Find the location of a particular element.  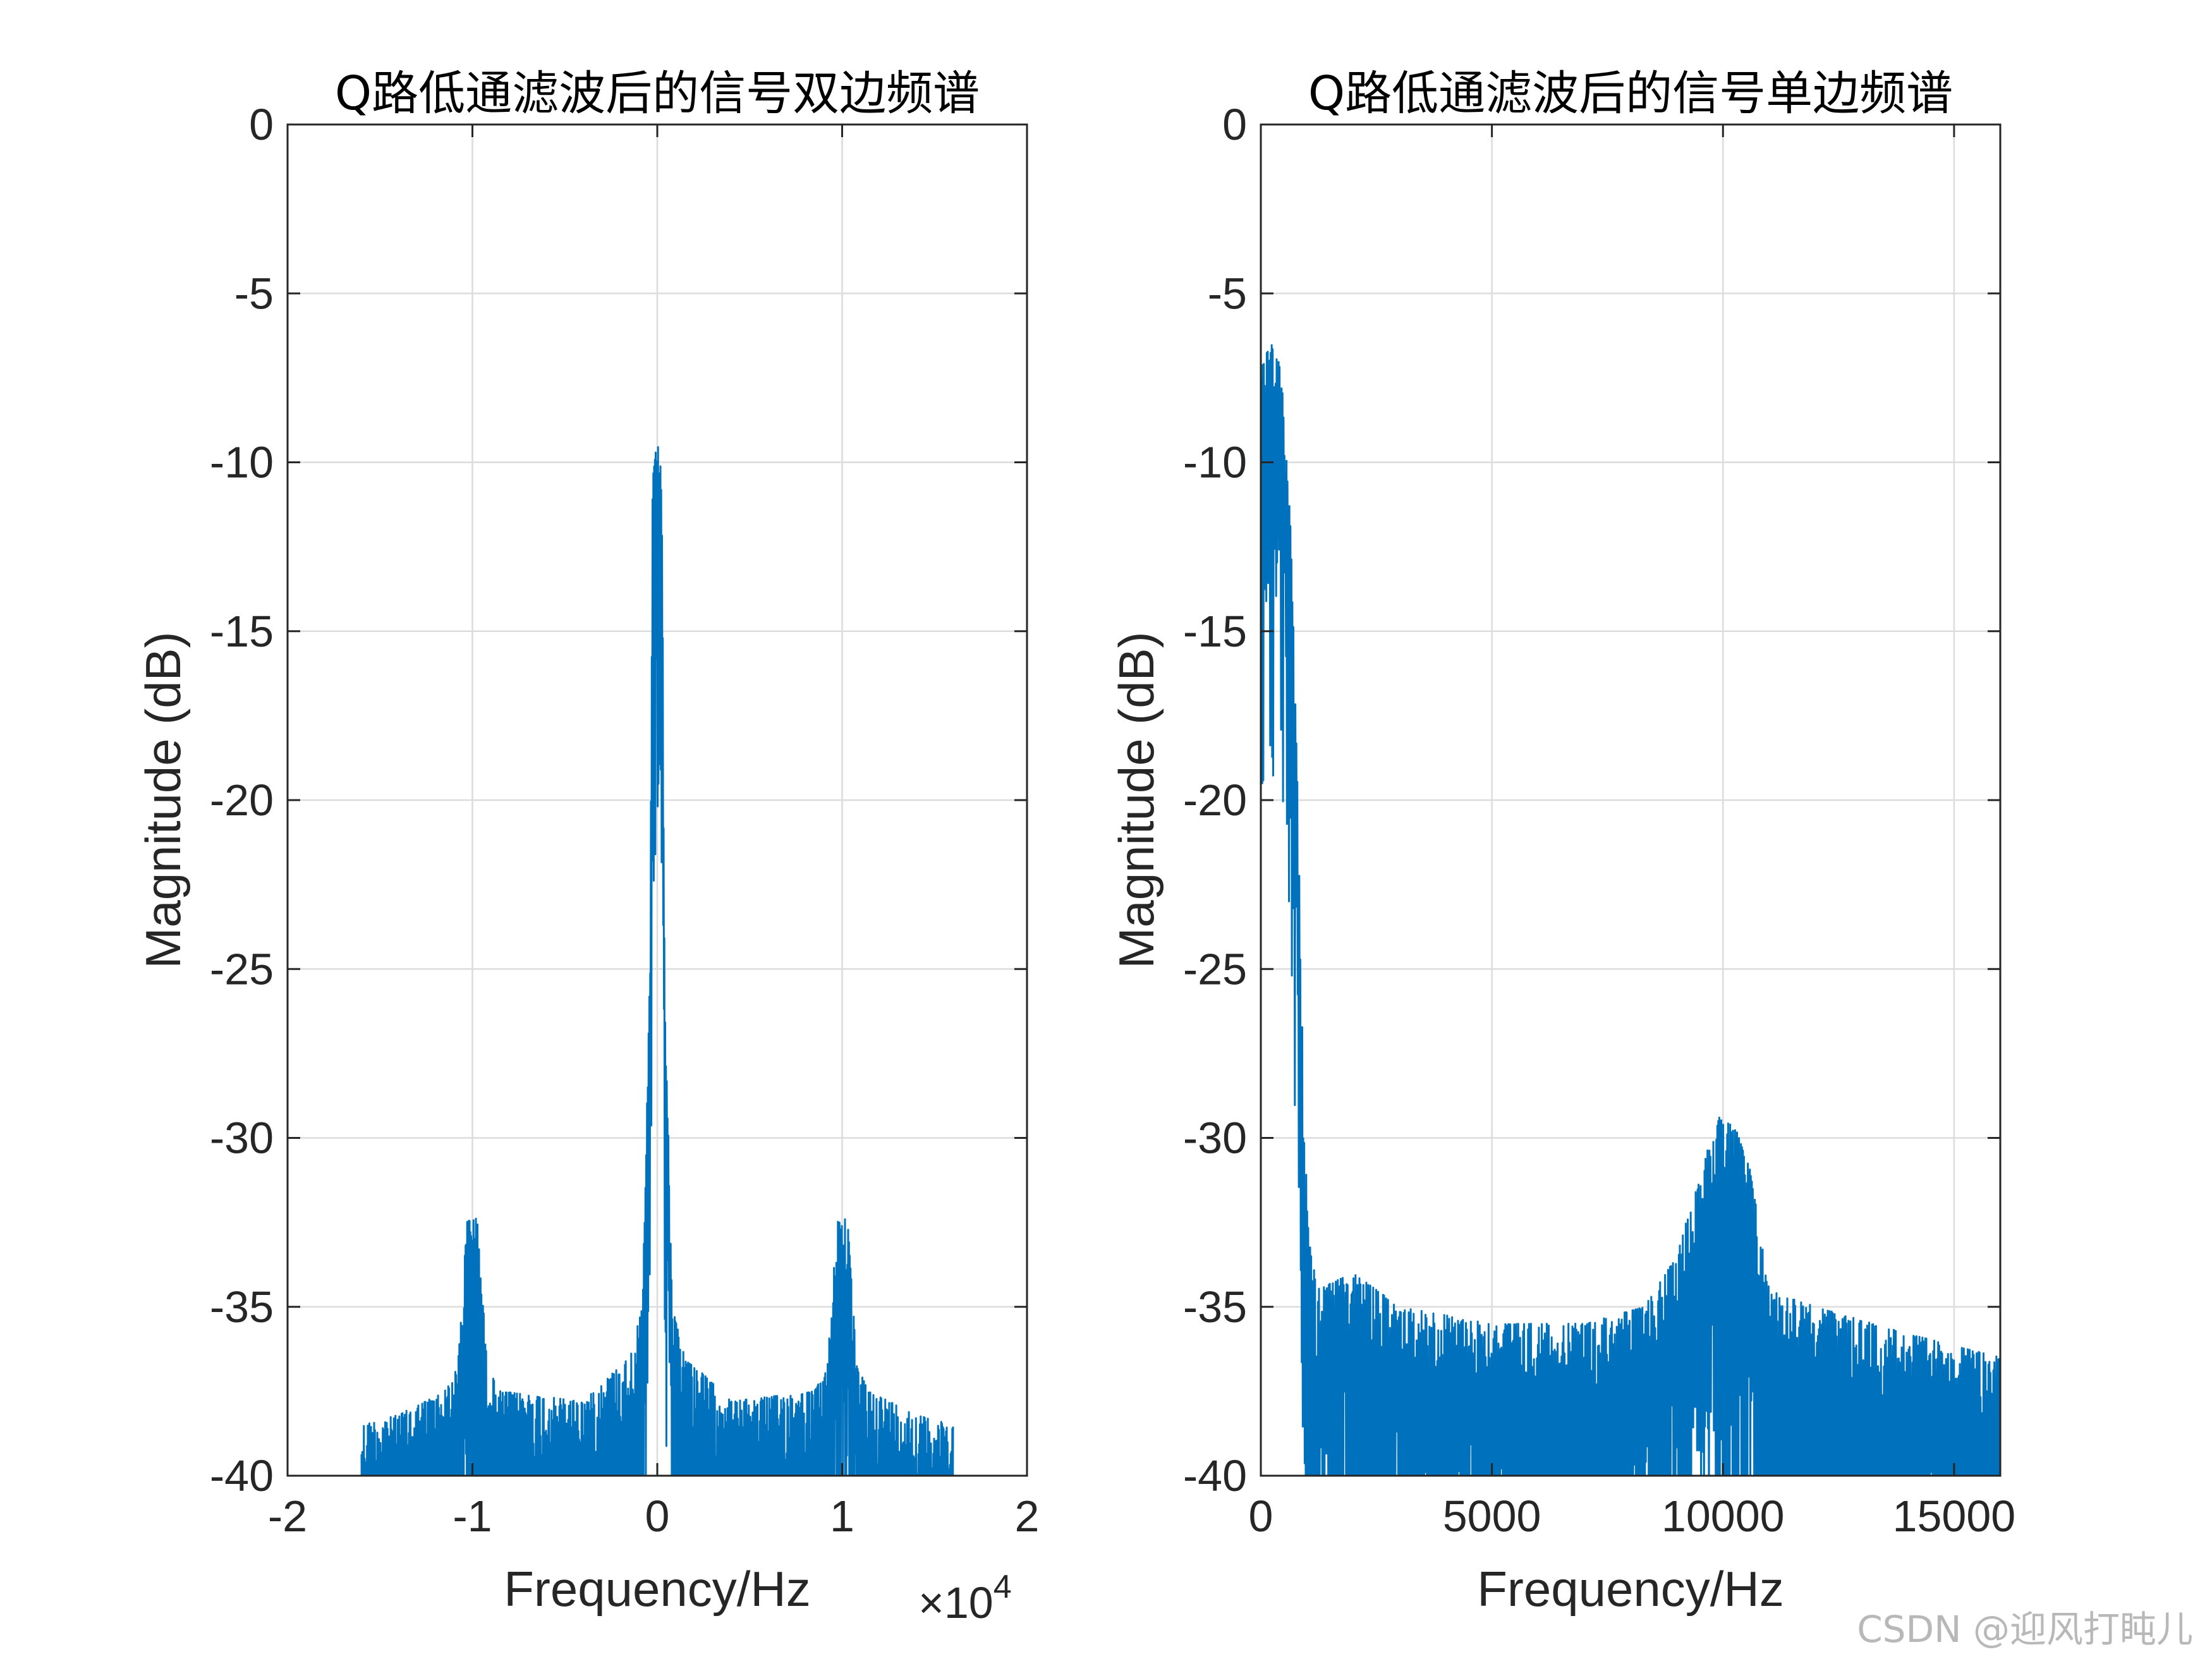

x-tick-labels: 0 5000 10000 15000 is located at coordinates (1632, 1516).